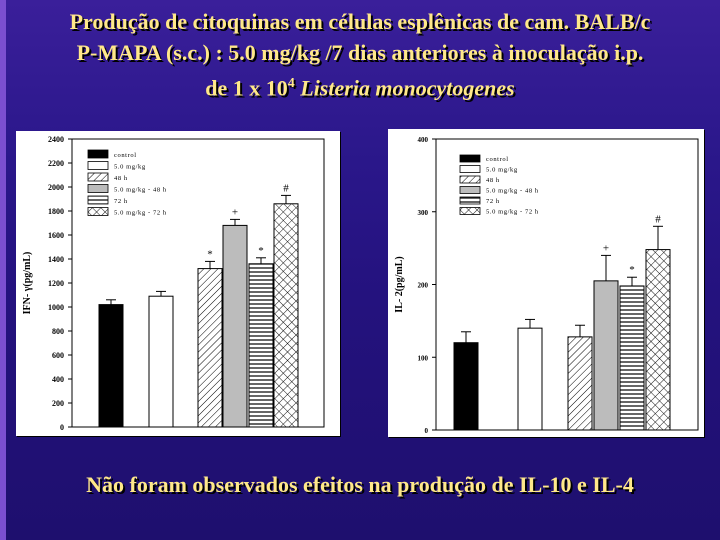  Describe the element at coordinates (246, 88) in the screenshot. I see `title-line-3-prefix: de 1 x 10` at that location.